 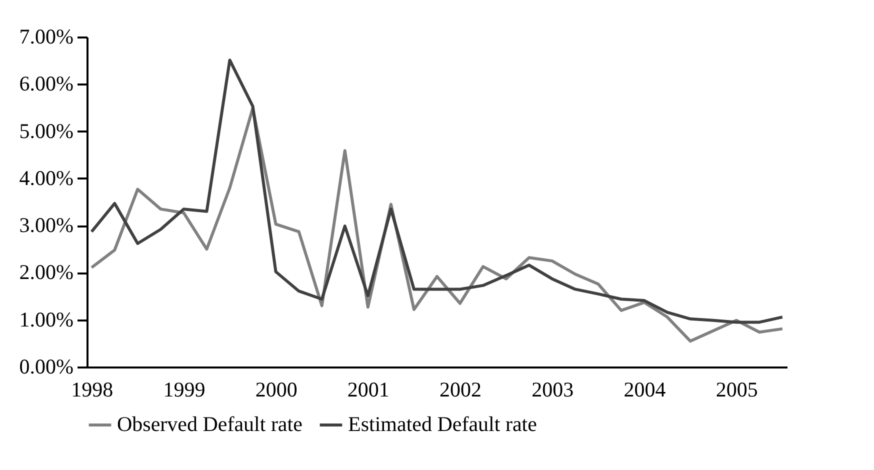 I want to click on y-tick-label: 0.00%, so click(x=46, y=366).